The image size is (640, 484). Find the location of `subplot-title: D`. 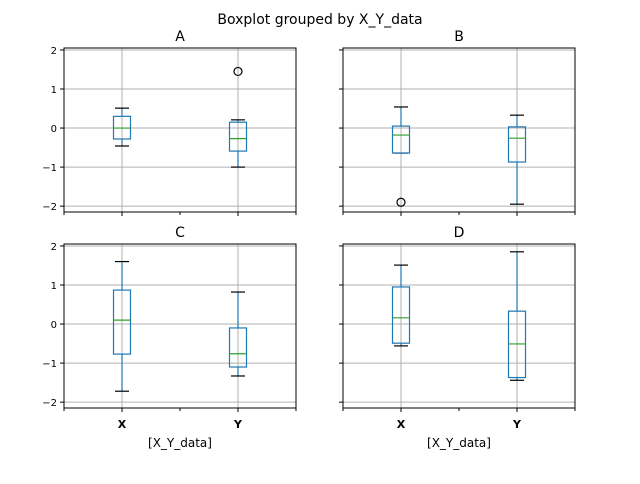

subplot-title: D is located at coordinates (459, 233).